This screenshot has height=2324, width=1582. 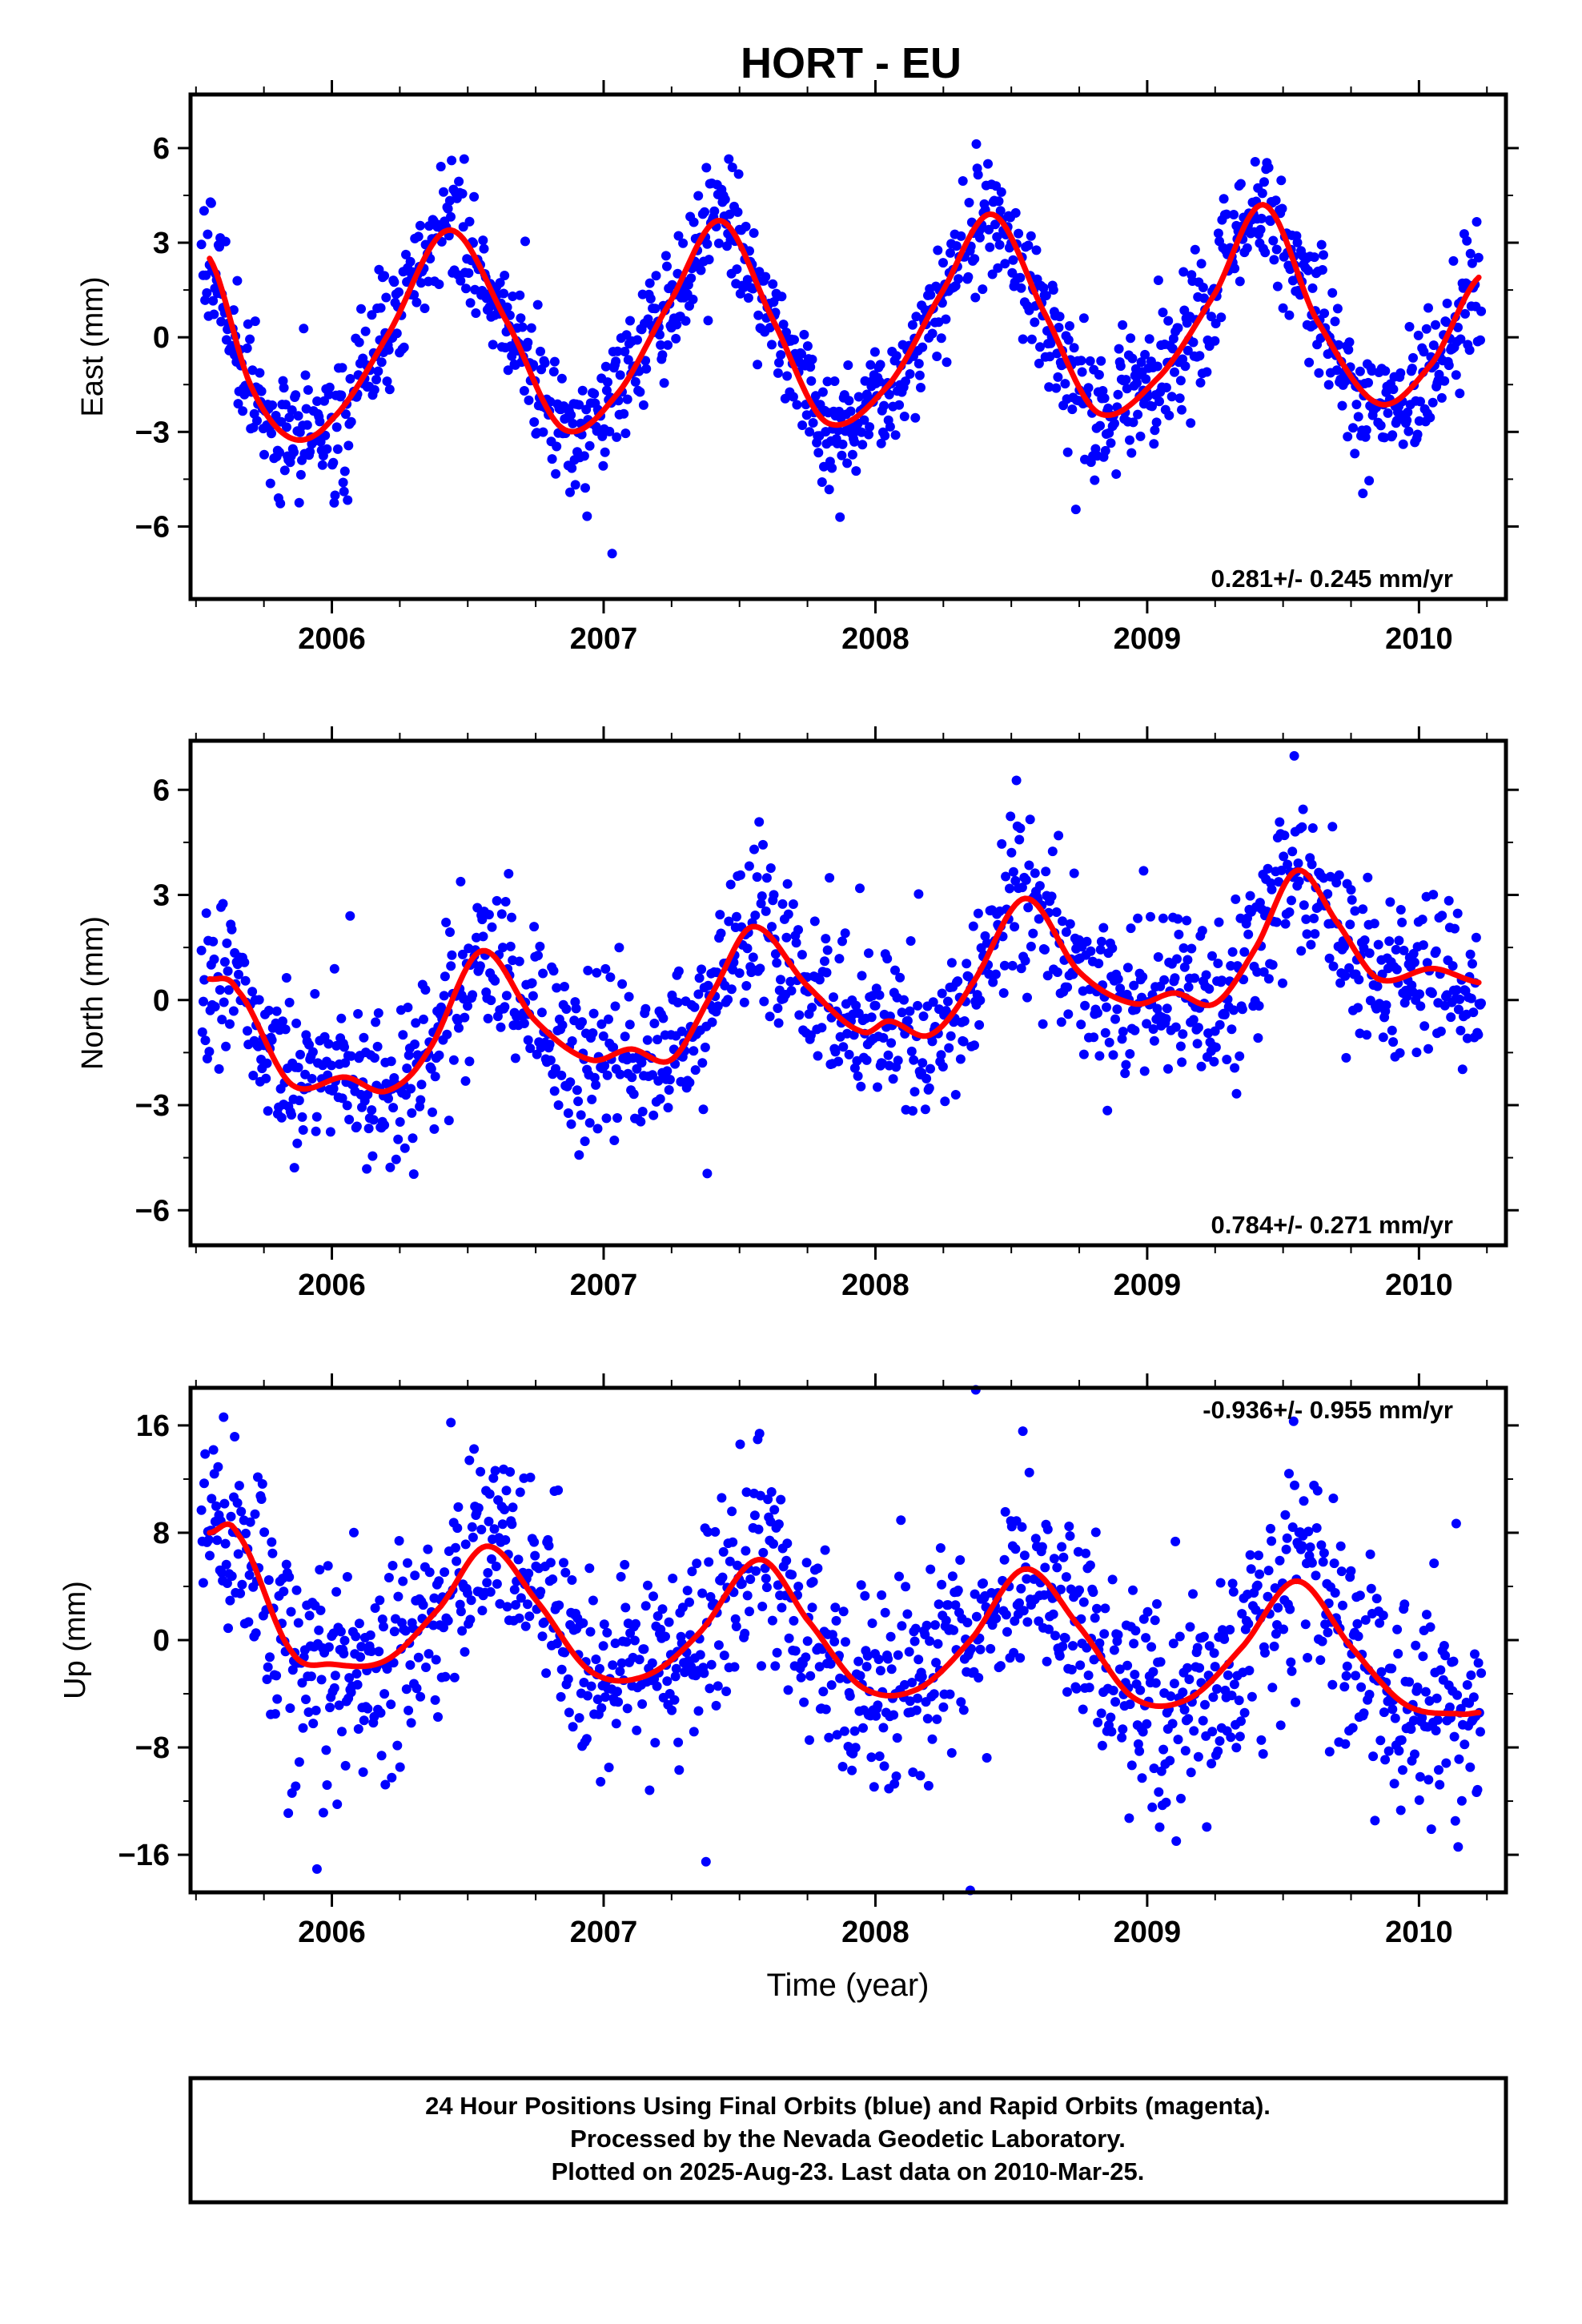 I want to click on east-data-points, so click(x=842, y=349).